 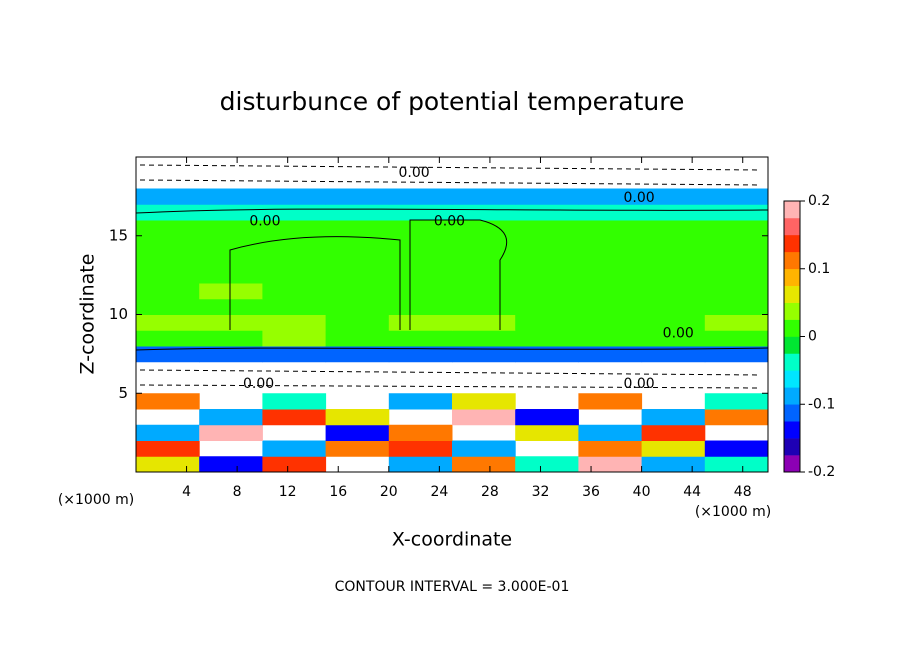 I want to click on colorbar-tick-label: 0, so click(x=812, y=337).